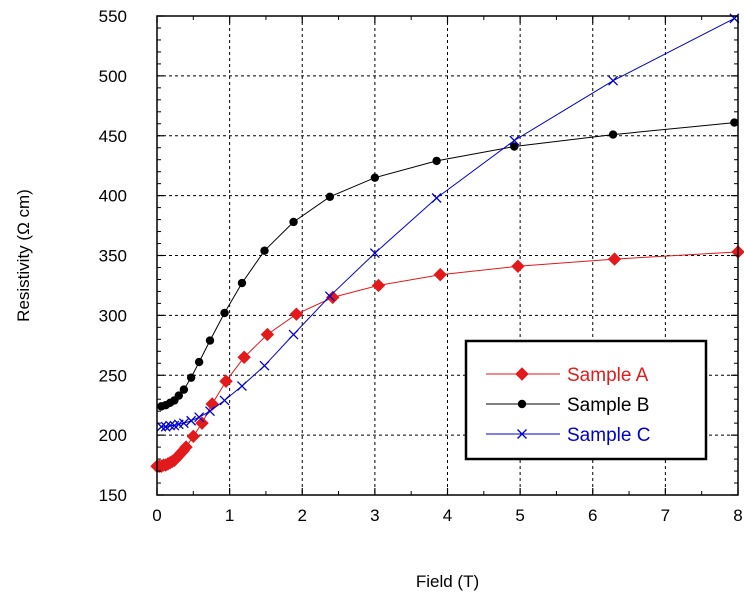  Describe the element at coordinates (113, 375) in the screenshot. I see `y-tick-label: 250` at that location.